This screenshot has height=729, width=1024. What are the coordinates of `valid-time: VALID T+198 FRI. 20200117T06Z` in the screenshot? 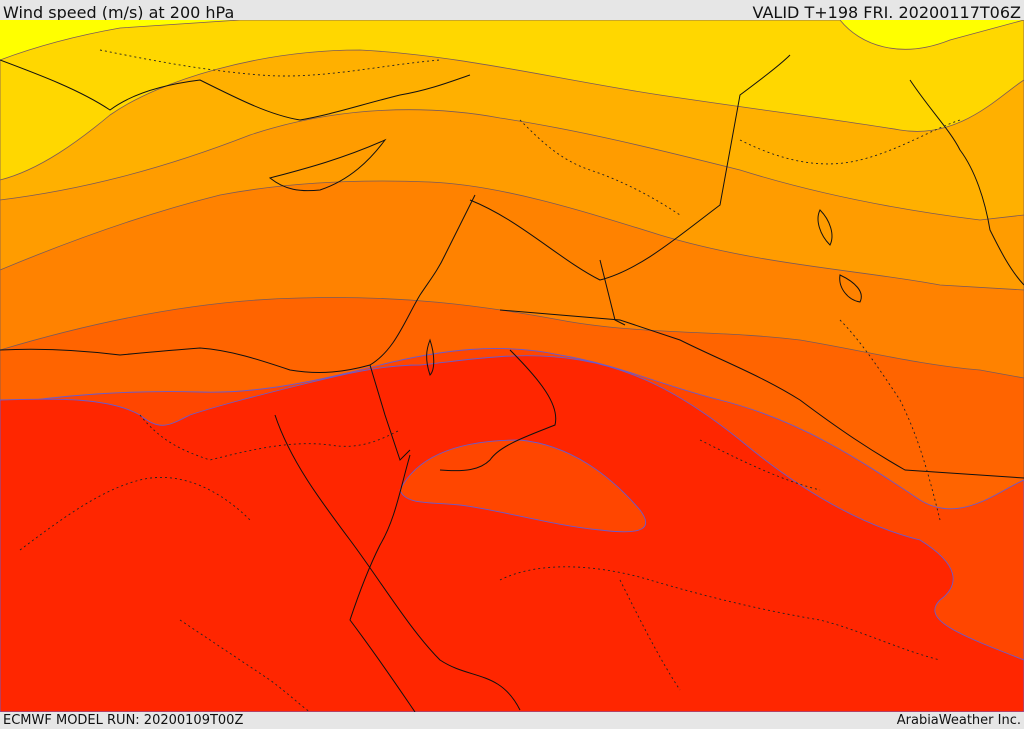 It's located at (886, 12).